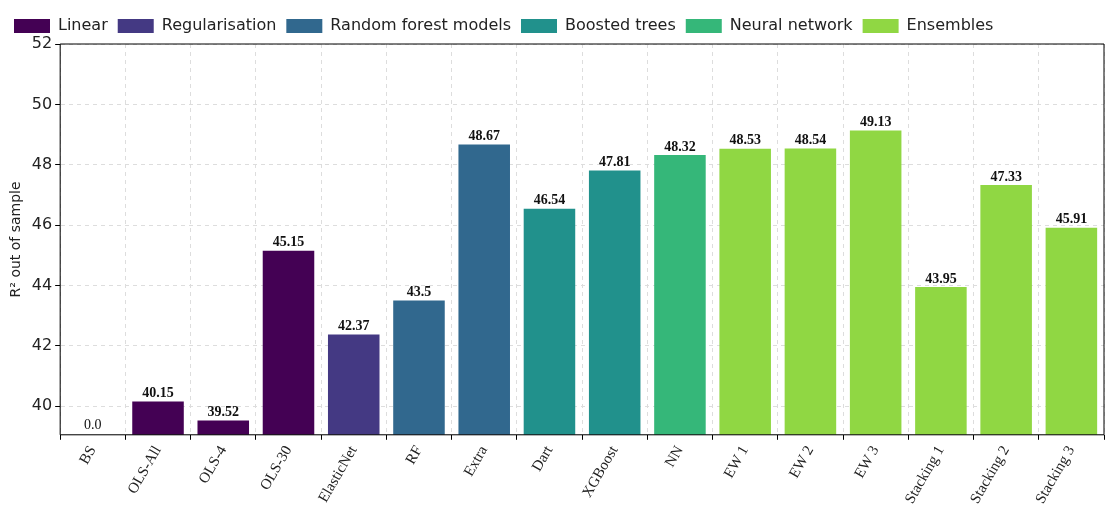 The width and height of the screenshot is (1106, 510). What do you see at coordinates (620, 25) in the screenshot?
I see `legend-label: Boosted trees` at bounding box center [620, 25].